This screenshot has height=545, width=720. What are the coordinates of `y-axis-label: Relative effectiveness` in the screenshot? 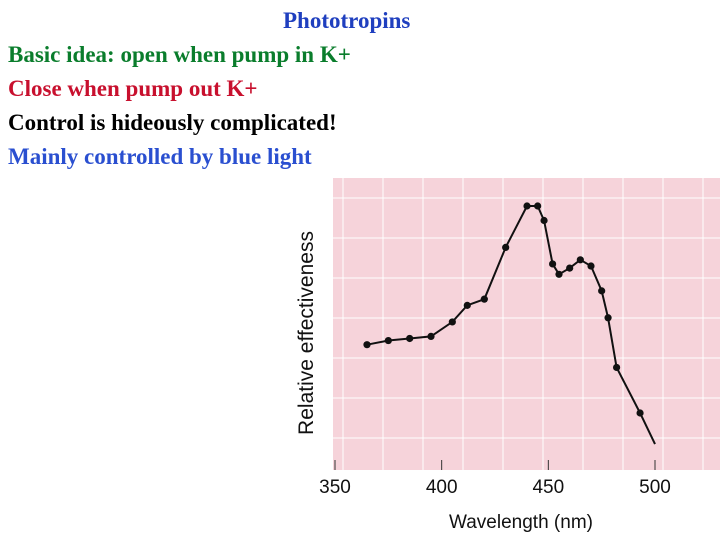 It's located at (306, 333).